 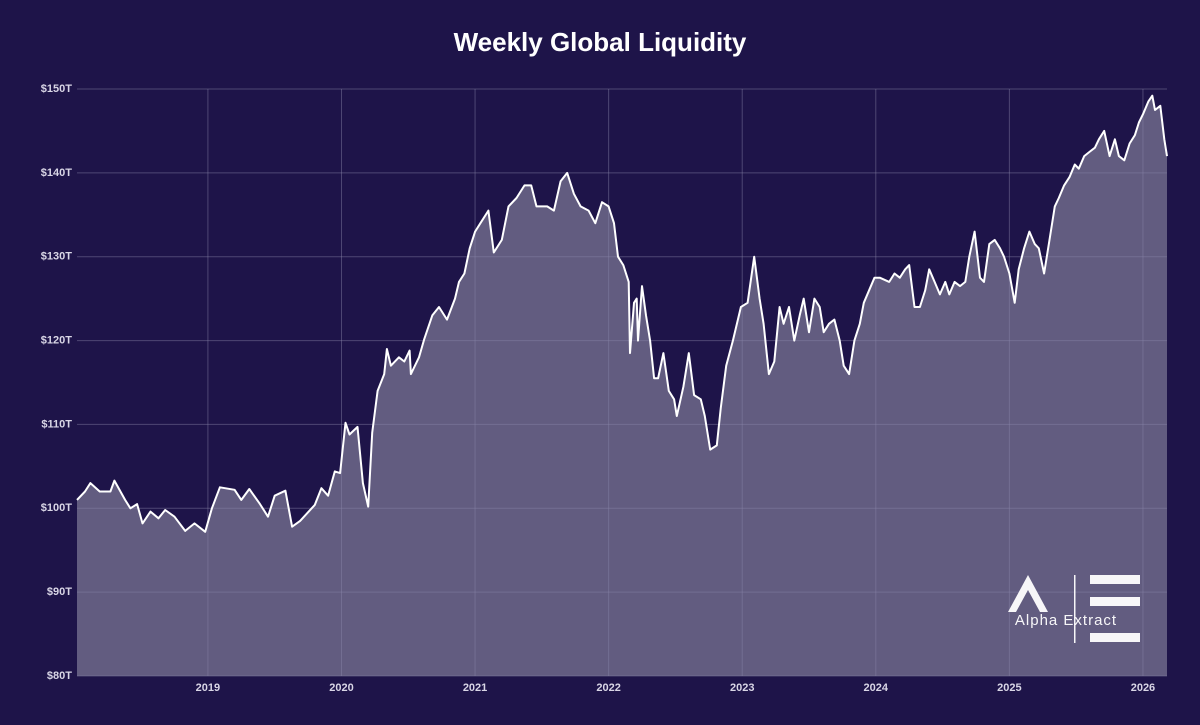 What do you see at coordinates (475, 688) in the screenshot?
I see `x-tick-label: 2021` at bounding box center [475, 688].